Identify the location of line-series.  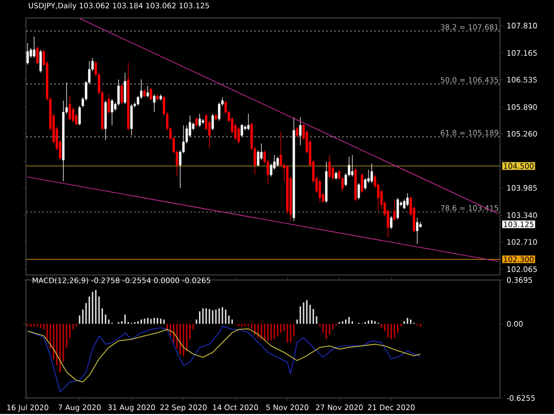
(224, 355).